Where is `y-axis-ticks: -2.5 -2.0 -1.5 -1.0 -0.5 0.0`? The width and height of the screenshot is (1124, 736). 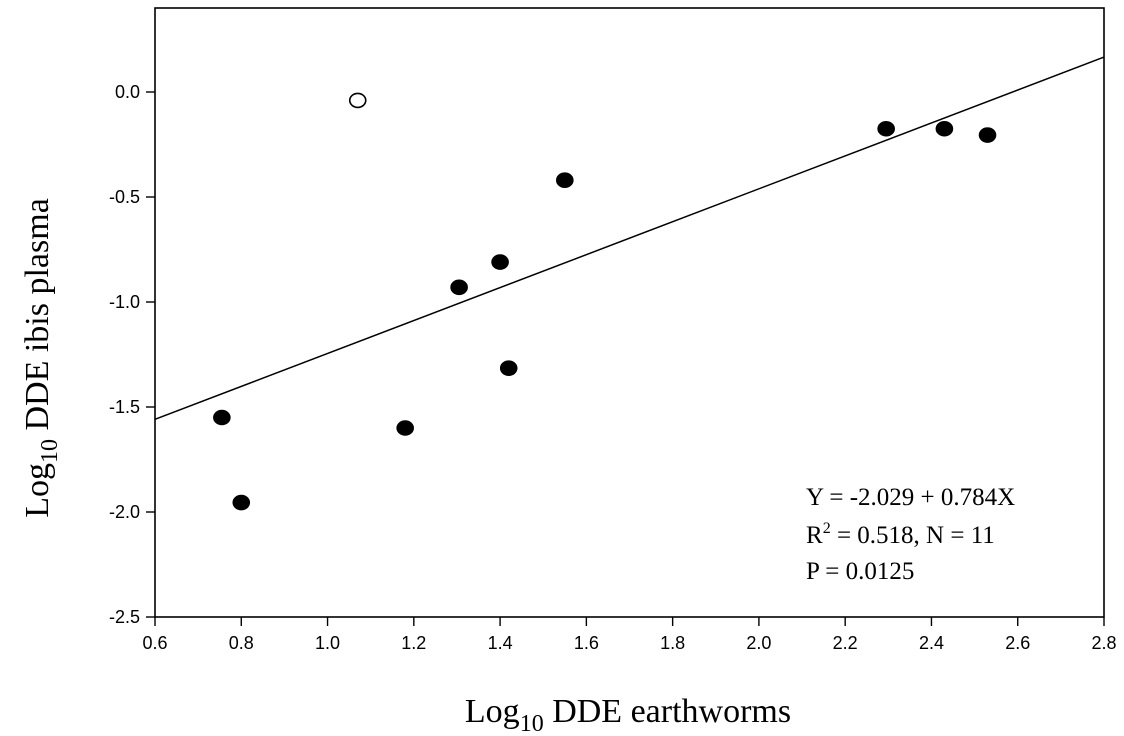
y-axis-ticks: -2.5 -2.0 -1.5 -1.0 -0.5 0.0 is located at coordinates (132, 354).